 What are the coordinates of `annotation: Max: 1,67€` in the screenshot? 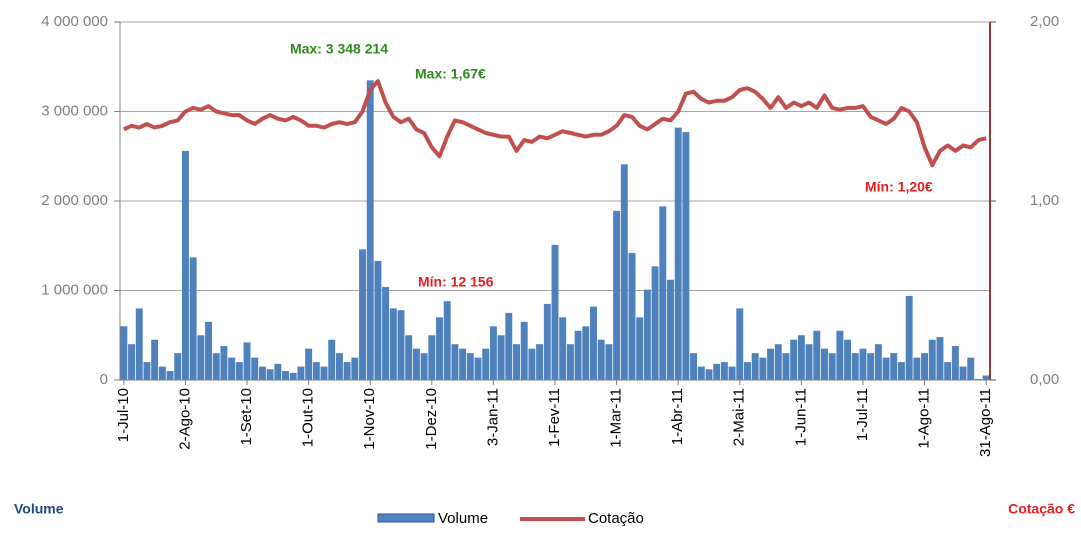 It's located at (450, 74).